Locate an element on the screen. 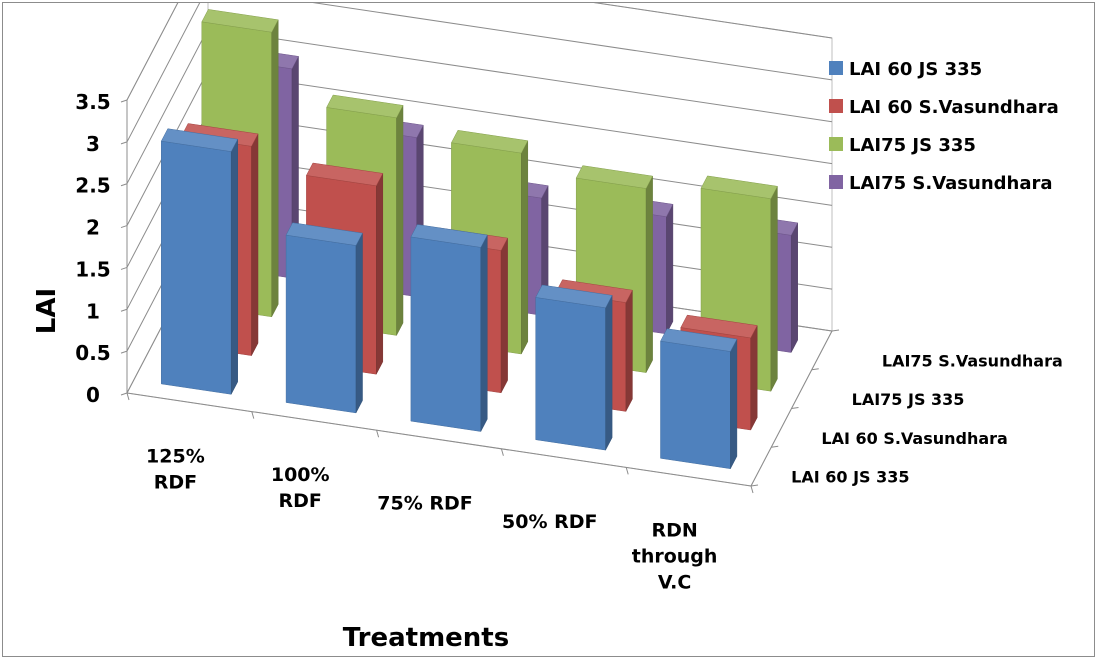 This screenshot has height=661, width=1099. x-axis-title: Treatments is located at coordinates (426, 638).